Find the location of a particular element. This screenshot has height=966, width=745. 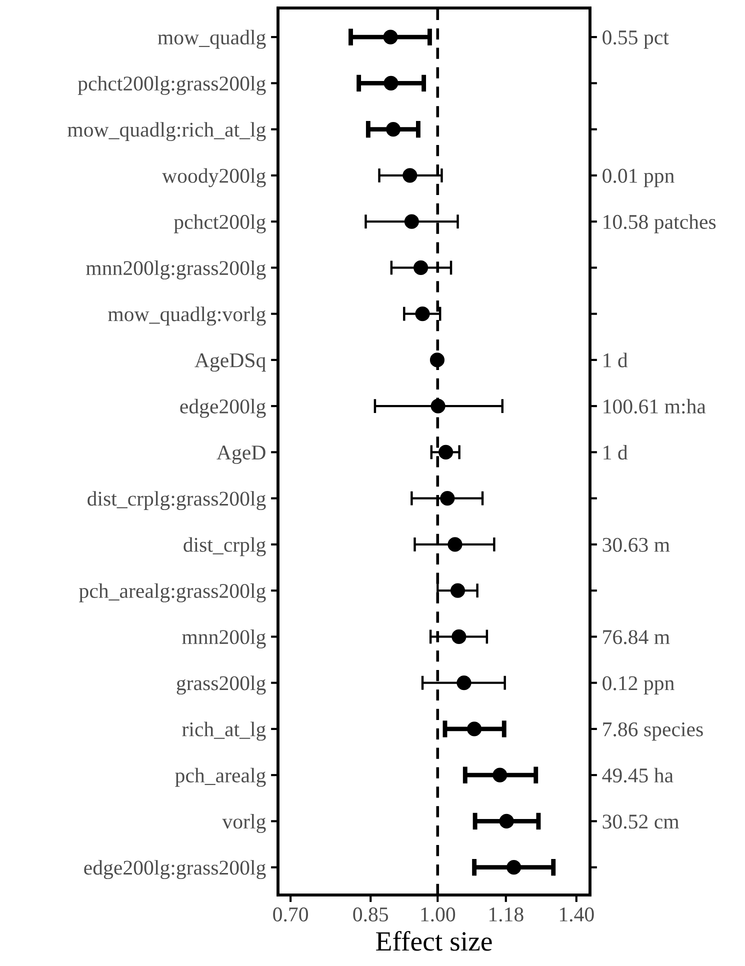

x-tick-label: 0.70 is located at coordinates (290, 914).